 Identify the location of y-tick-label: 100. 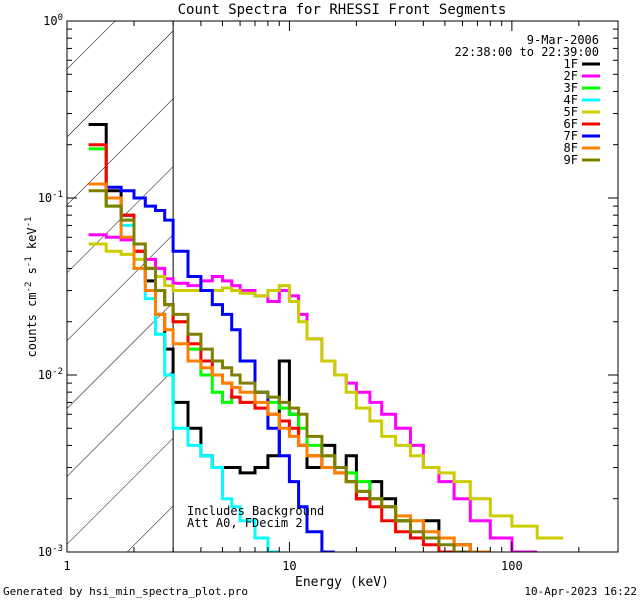
(53, 20).